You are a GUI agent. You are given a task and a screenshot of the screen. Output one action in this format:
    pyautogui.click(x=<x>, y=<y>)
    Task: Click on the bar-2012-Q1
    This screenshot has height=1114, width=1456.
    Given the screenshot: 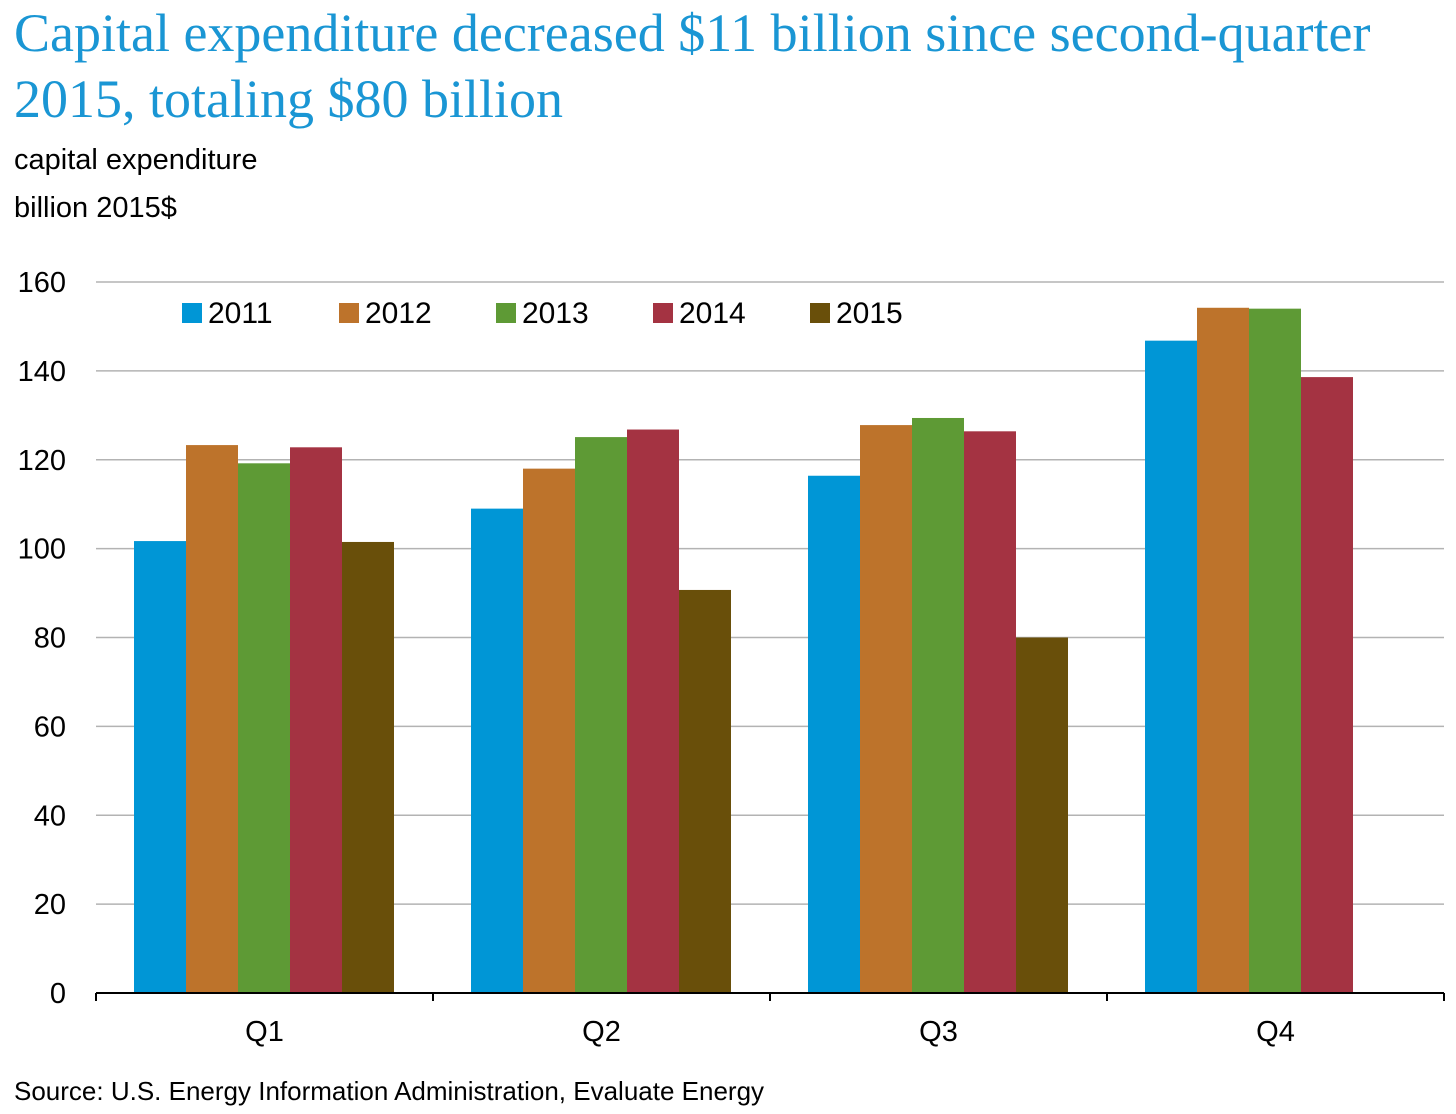 What is the action you would take?
    pyautogui.click(x=212, y=719)
    